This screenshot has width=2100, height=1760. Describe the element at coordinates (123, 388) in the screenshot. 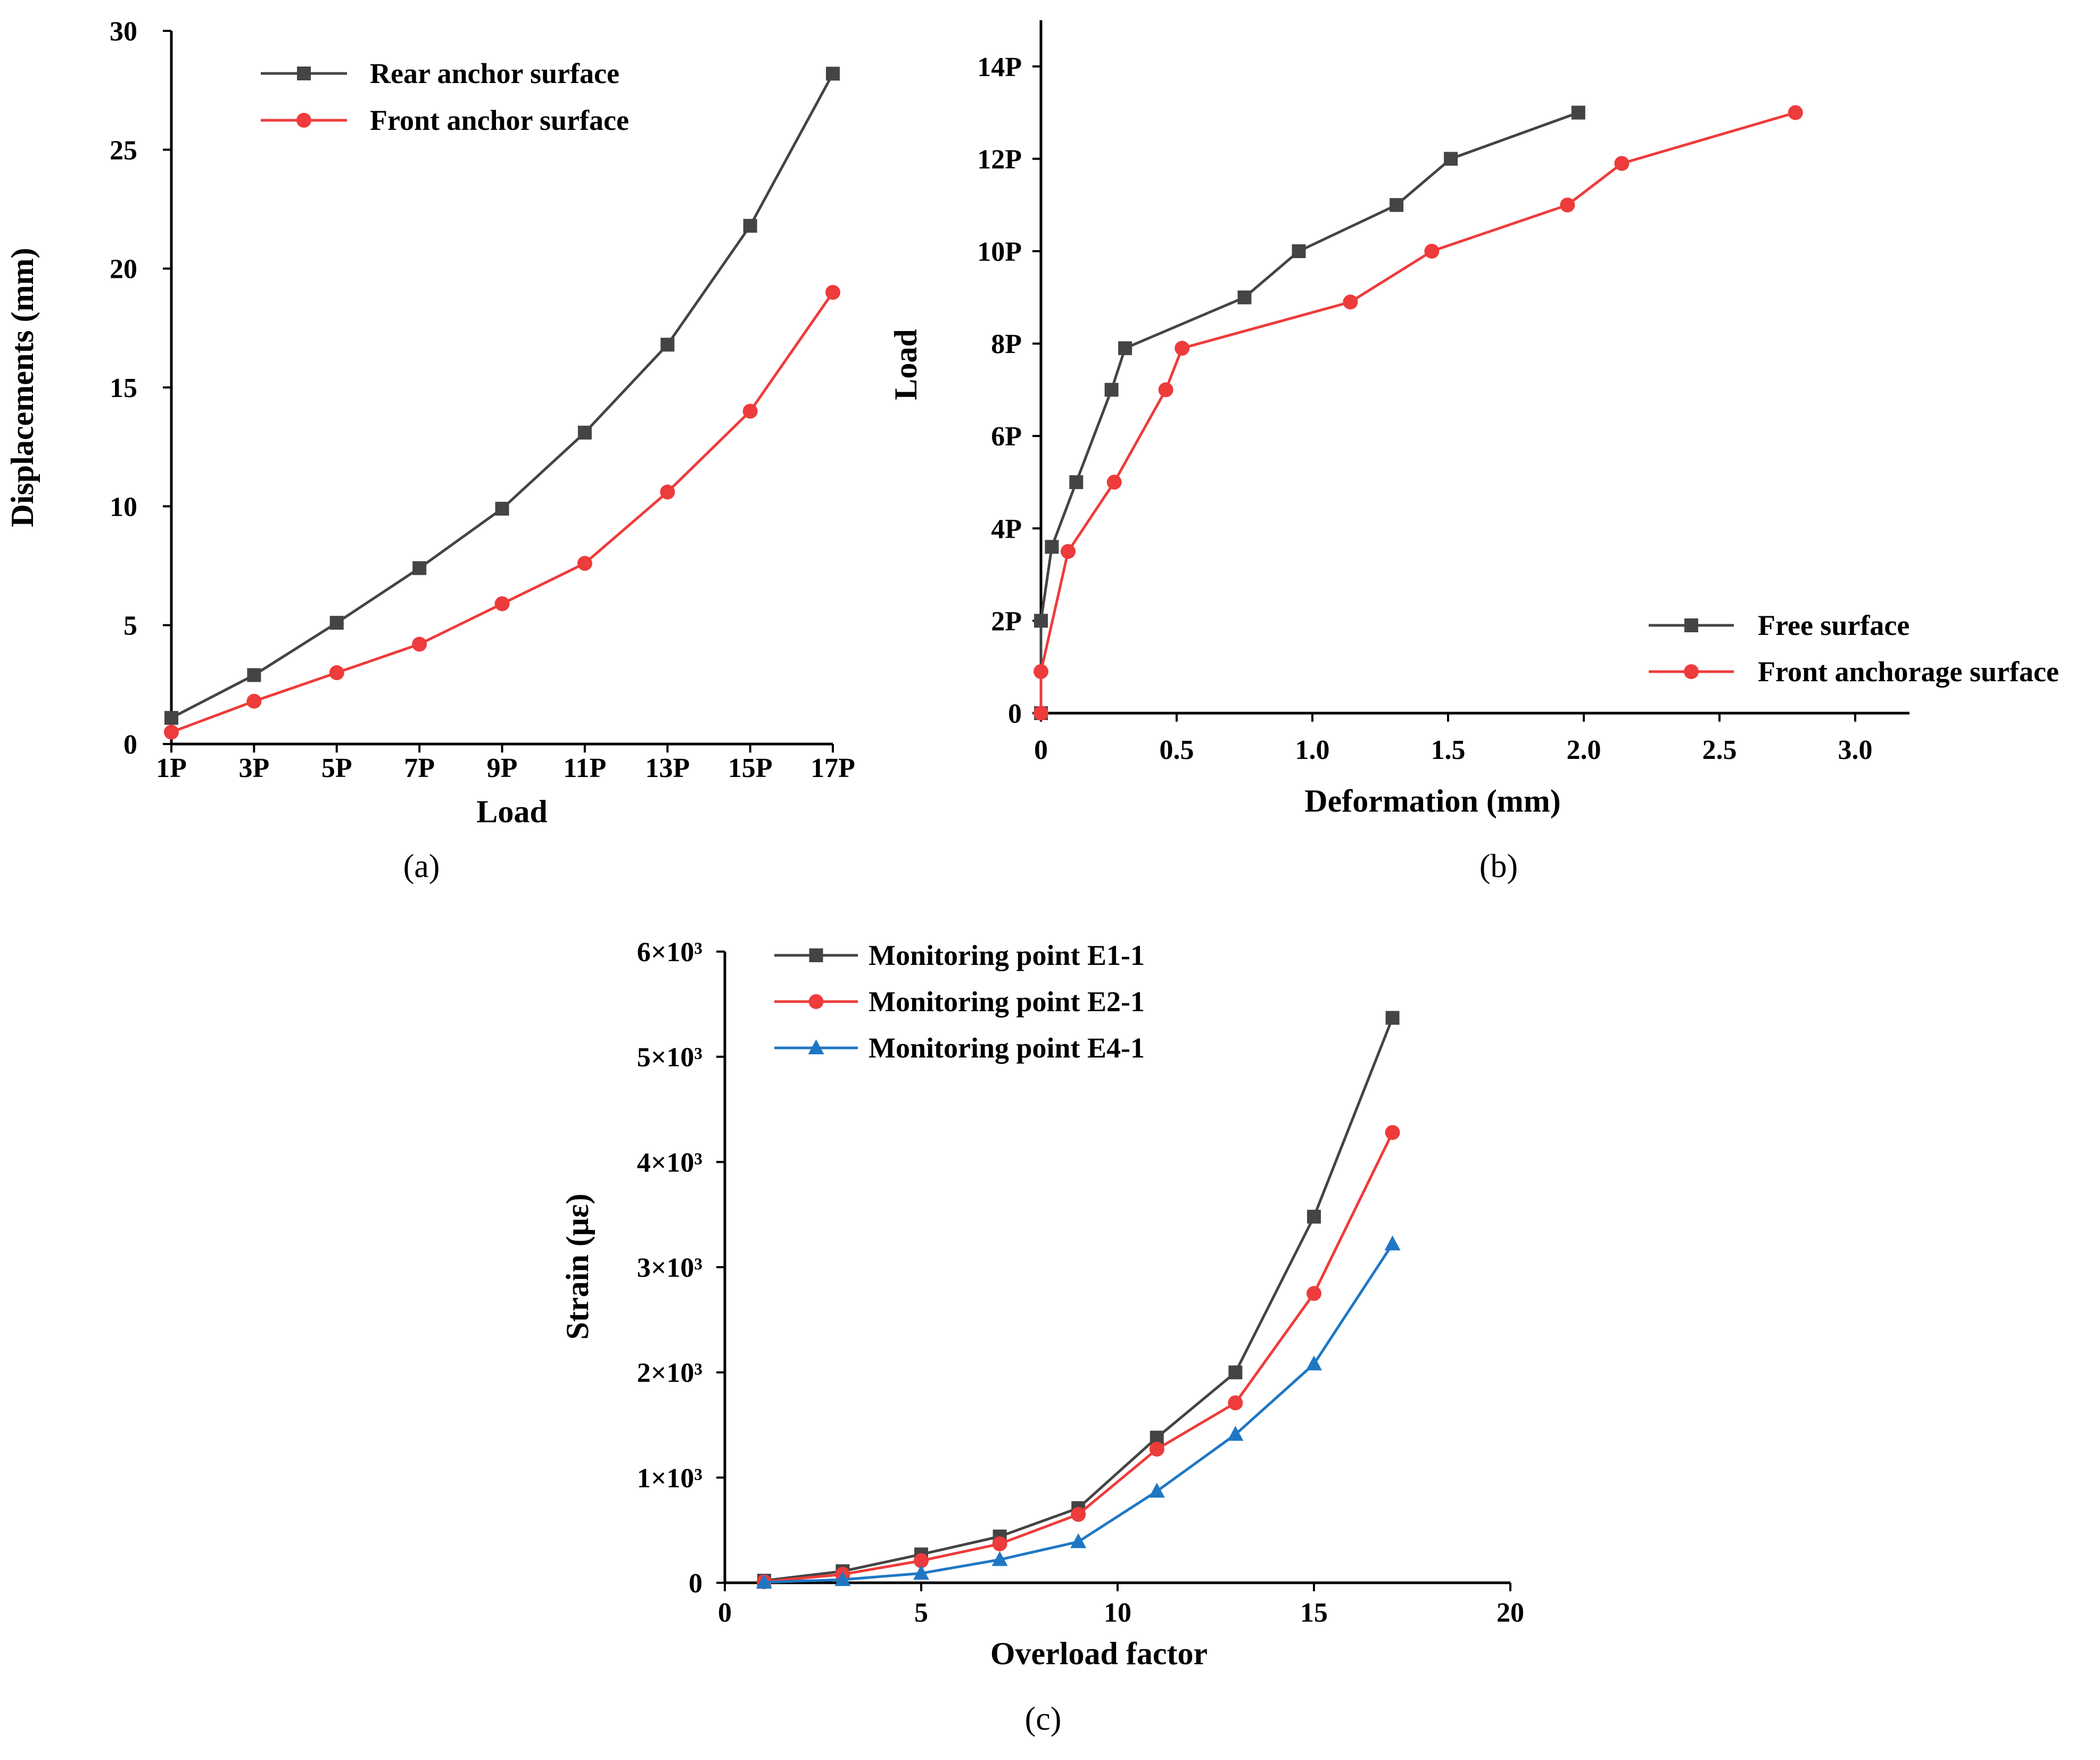

I see `y-tick-label: 15` at that location.